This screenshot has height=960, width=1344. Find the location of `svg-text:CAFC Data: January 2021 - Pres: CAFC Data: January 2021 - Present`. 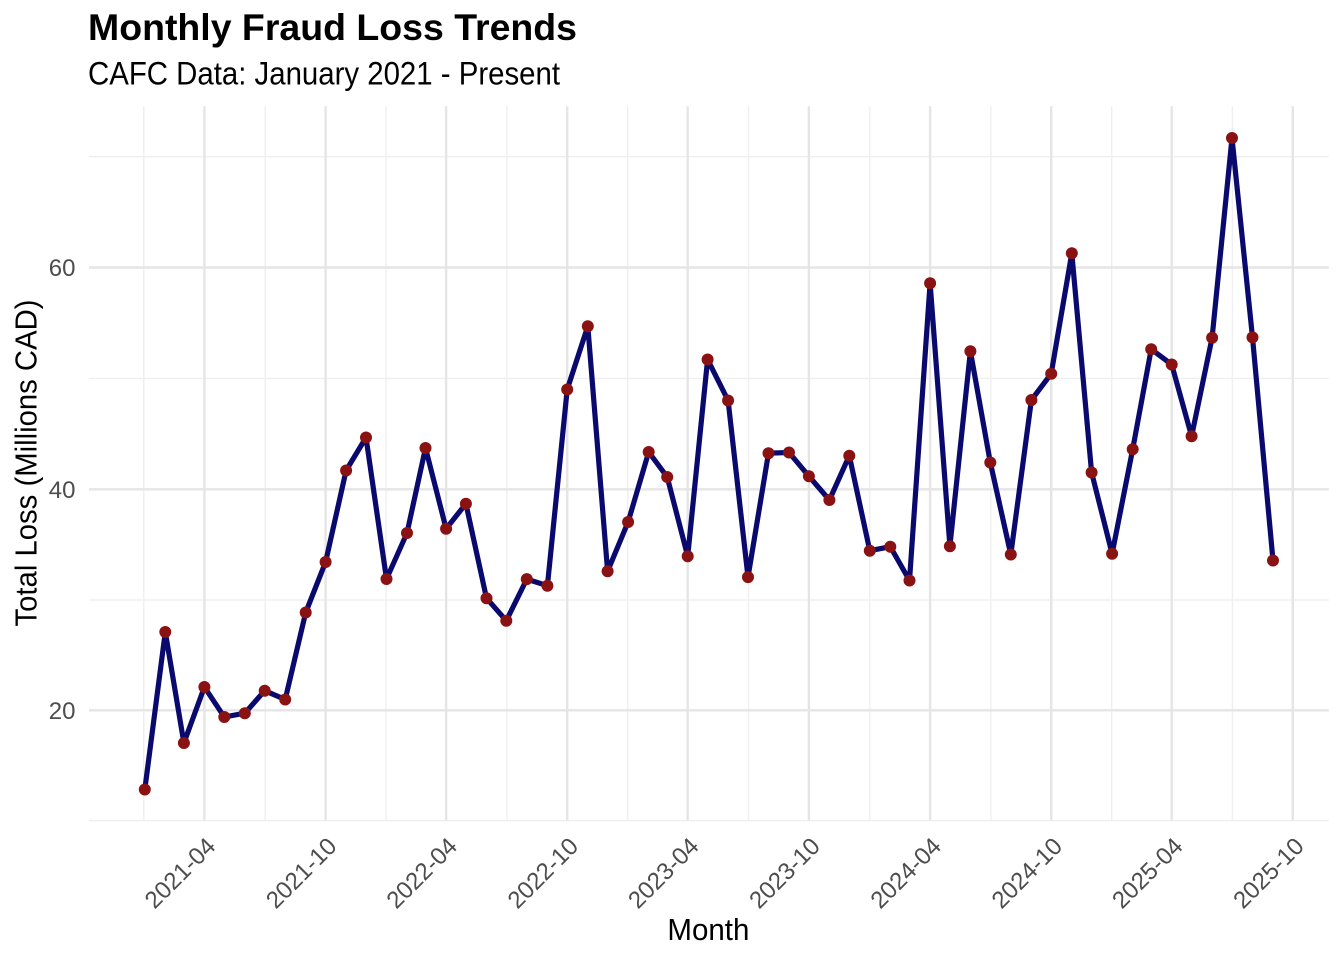

svg-text:CAFC Data: January 2021 - Pres: CAFC Data: January 2021 - Present is located at coordinates (324, 73).